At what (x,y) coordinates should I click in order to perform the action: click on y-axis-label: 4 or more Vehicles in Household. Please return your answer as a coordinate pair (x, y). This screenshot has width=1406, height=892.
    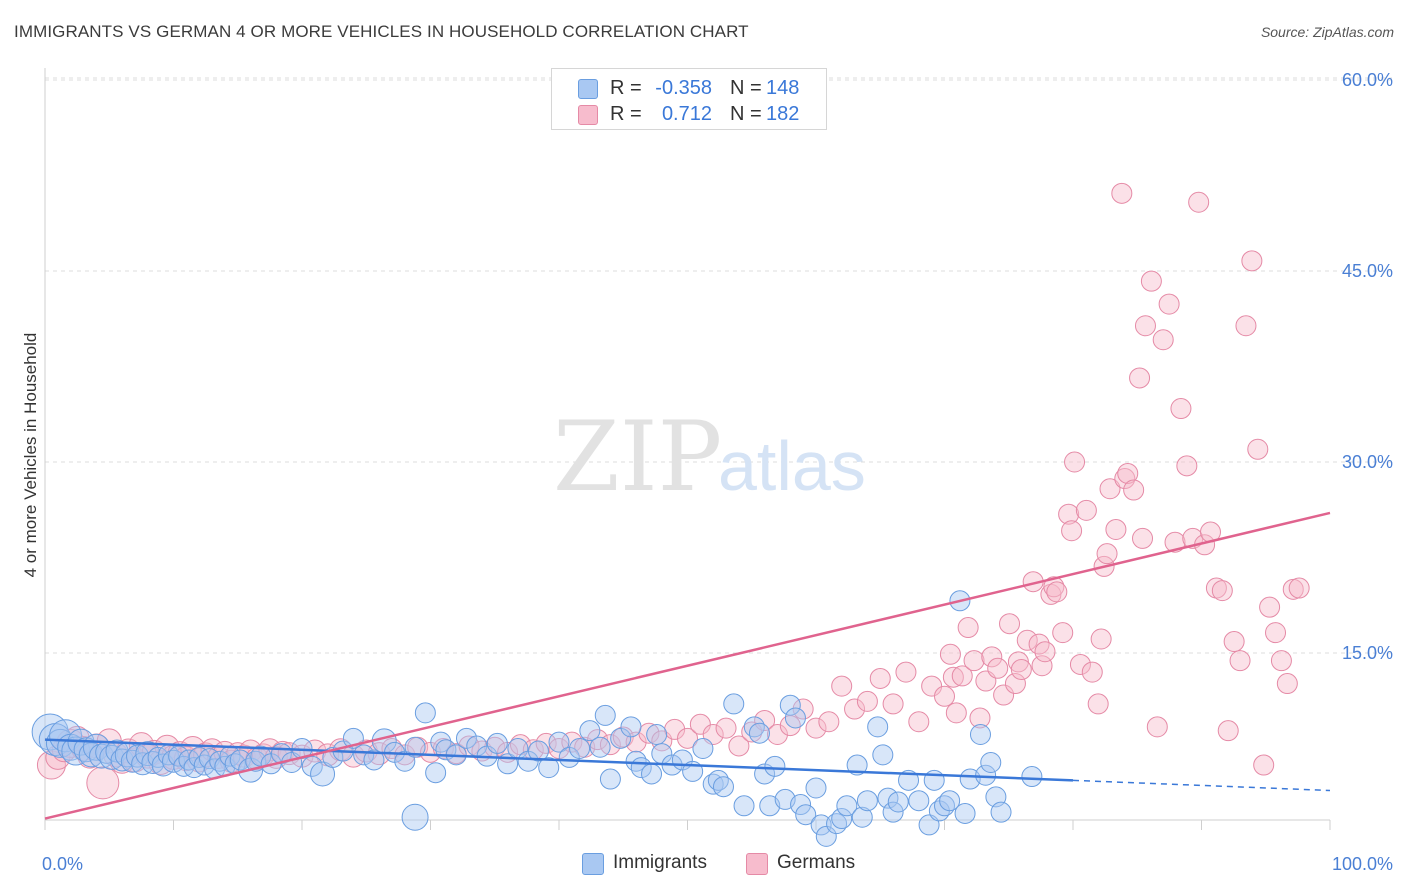
    Looking at the image, I should click on (30, 455).